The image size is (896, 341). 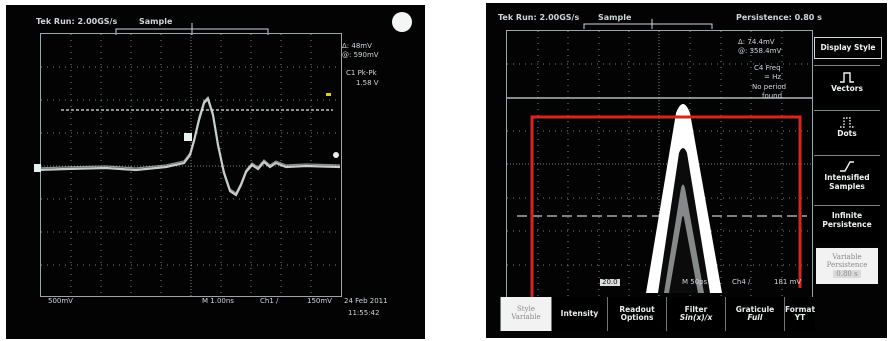 I want to click on cursor-position-readout: @: 358.4mV, so click(x=760, y=51).